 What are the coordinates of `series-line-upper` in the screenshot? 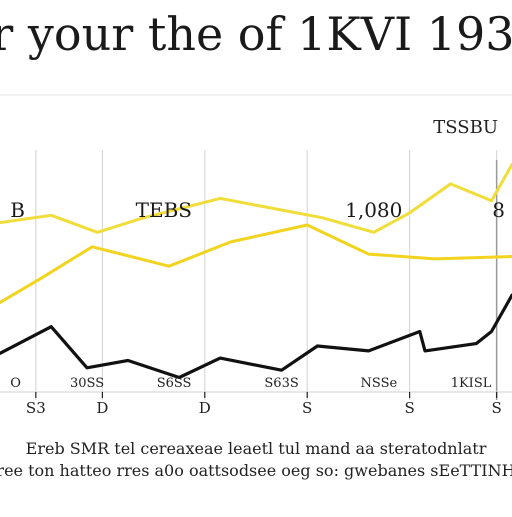 It's located at (256, 198).